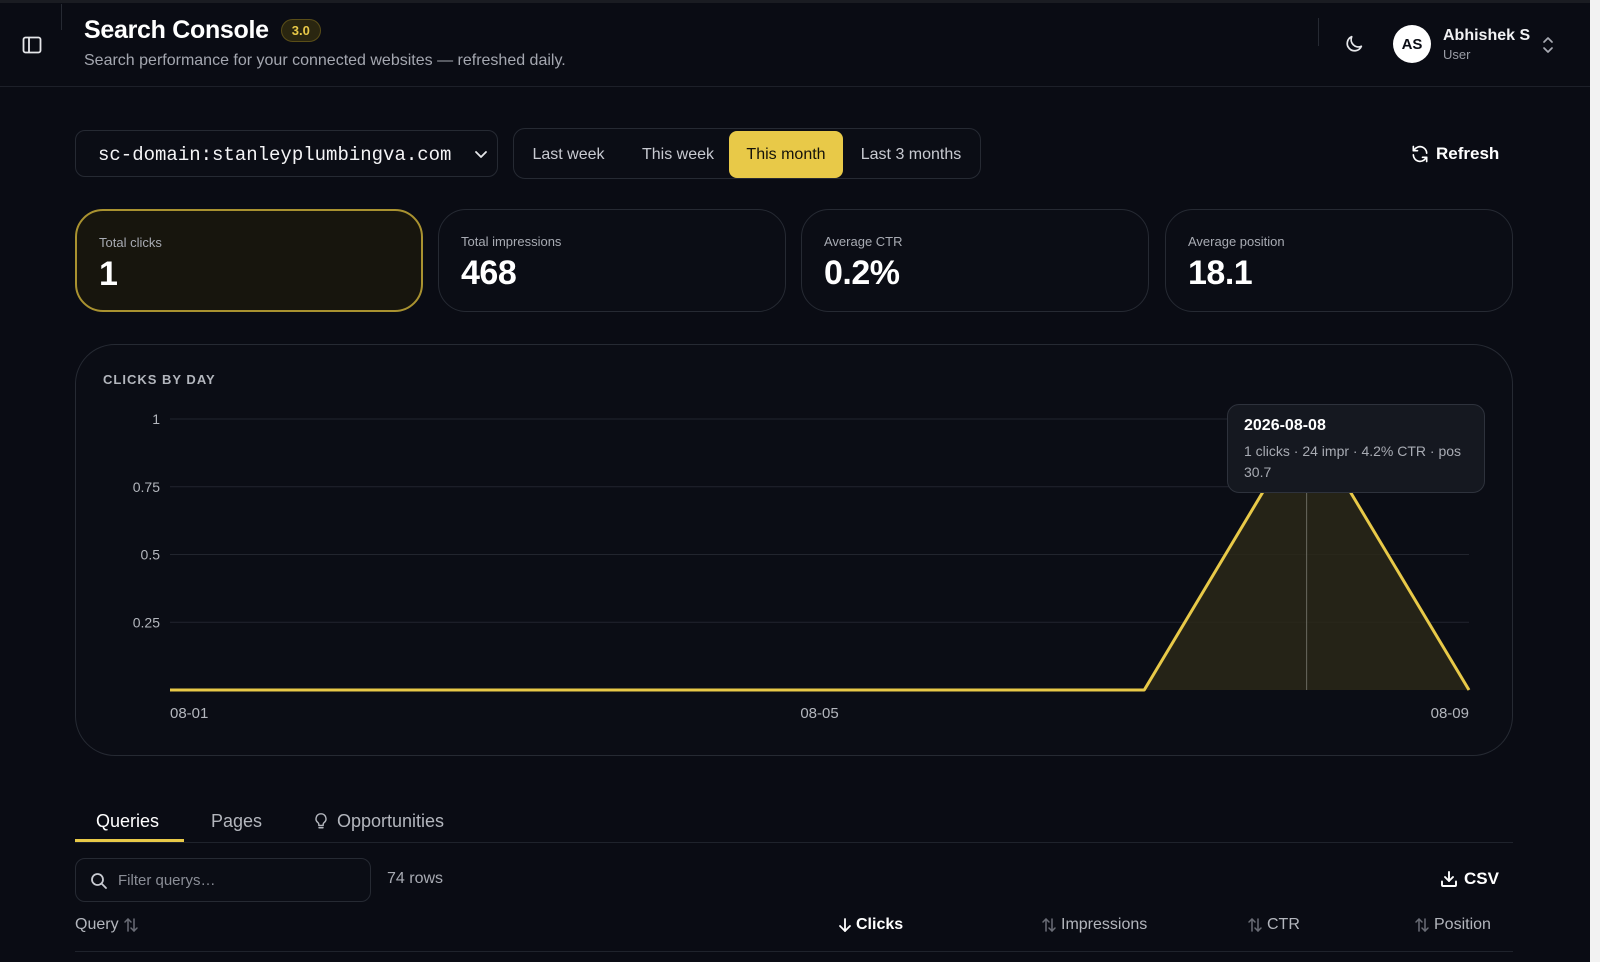 The height and width of the screenshot is (962, 1600). Describe the element at coordinates (1462, 924) in the screenshot. I see `column-label: Position` at that location.